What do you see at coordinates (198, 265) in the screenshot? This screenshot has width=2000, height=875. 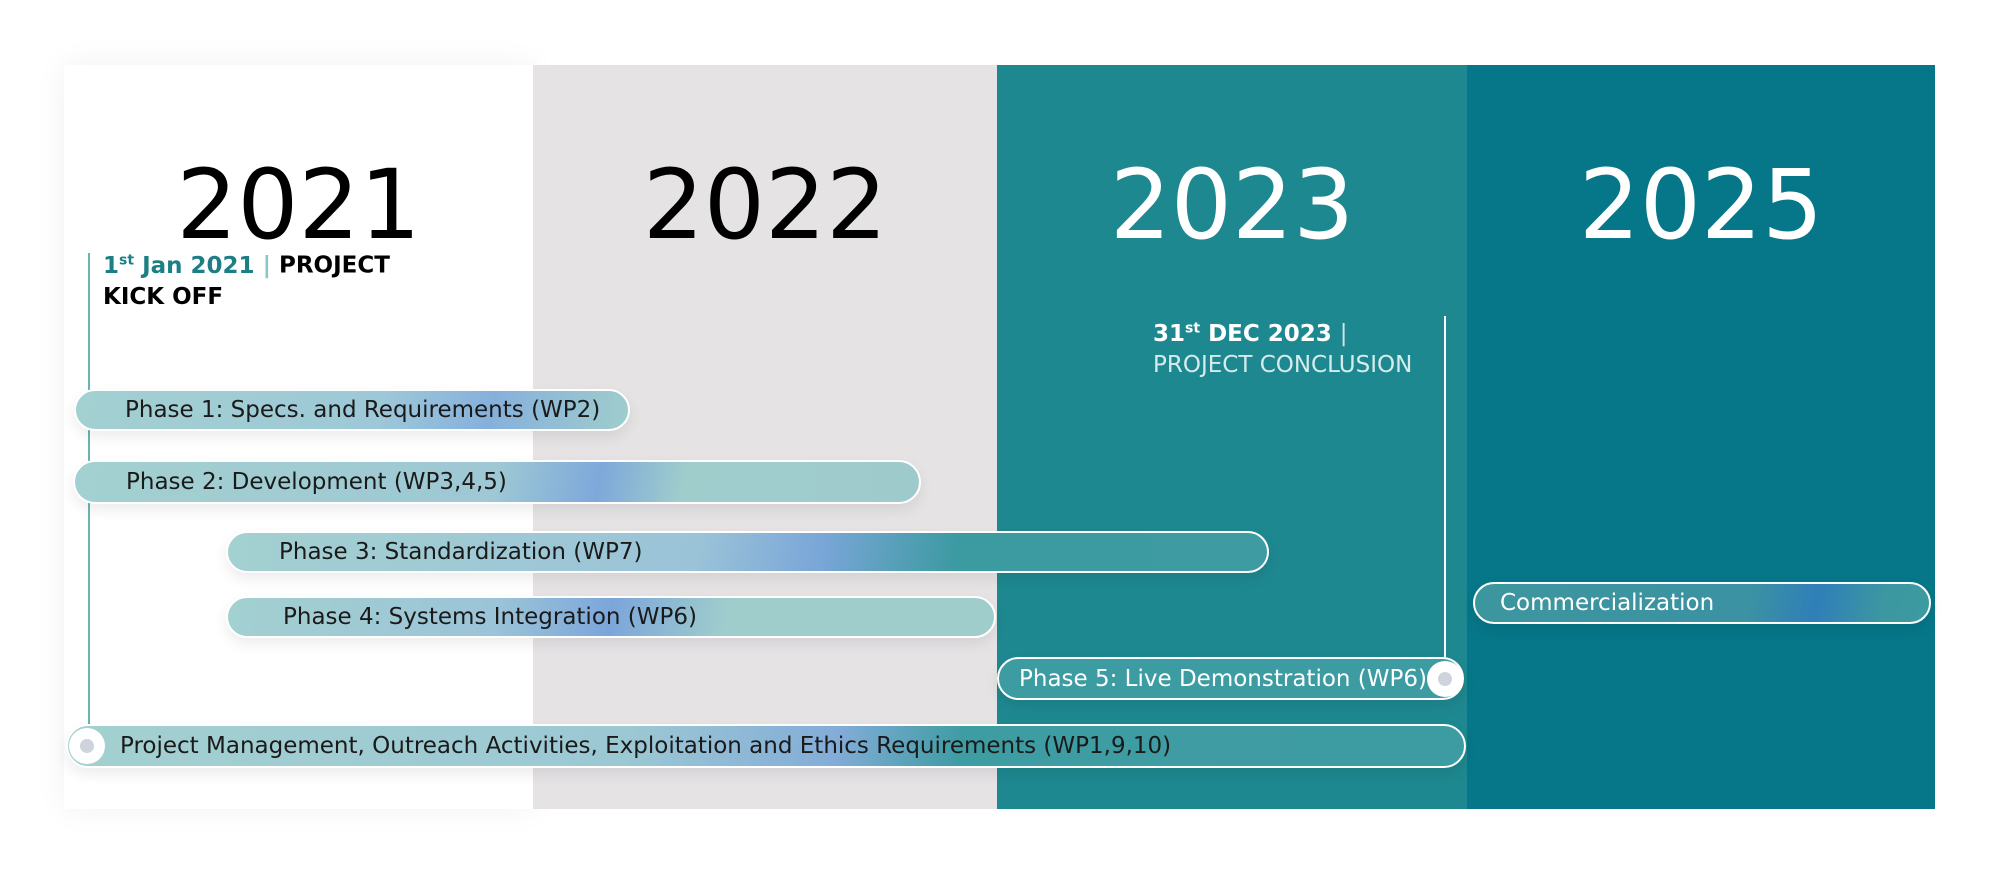 I see `date: Jan 2021` at bounding box center [198, 265].